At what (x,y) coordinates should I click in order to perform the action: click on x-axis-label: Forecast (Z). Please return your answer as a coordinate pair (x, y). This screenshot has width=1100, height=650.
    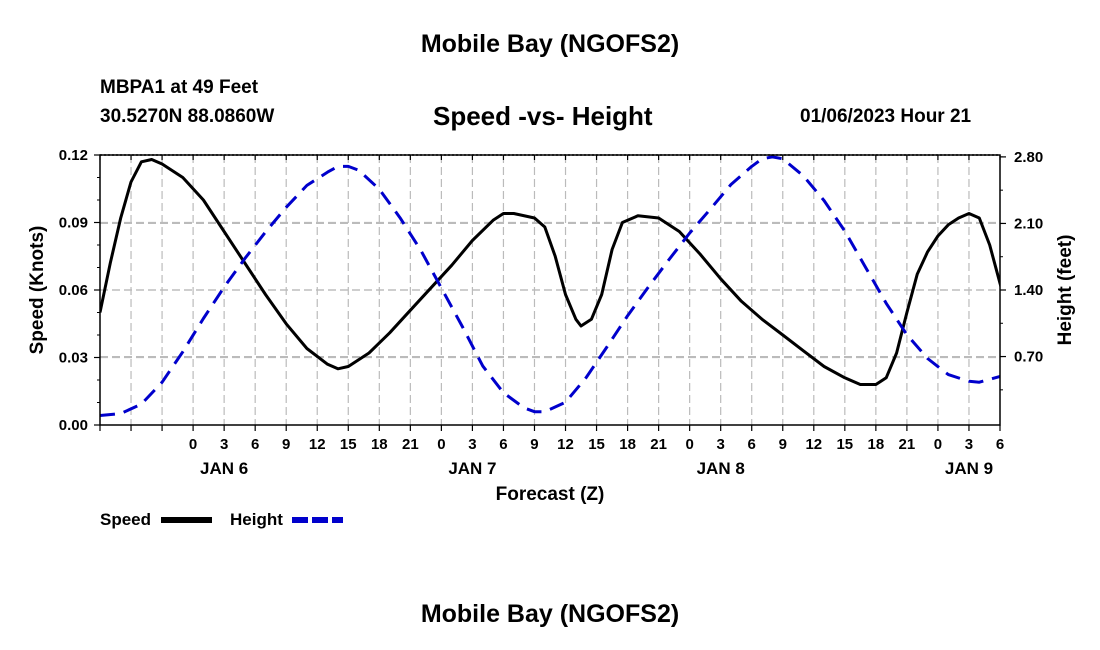
    Looking at the image, I should click on (550, 494).